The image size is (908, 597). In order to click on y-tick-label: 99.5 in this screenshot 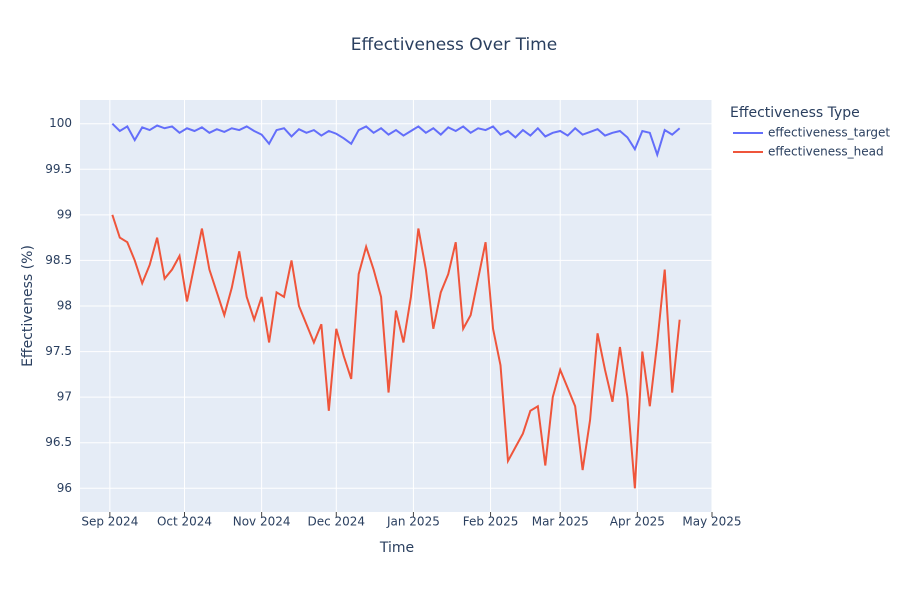, I will do `click(58, 169)`.